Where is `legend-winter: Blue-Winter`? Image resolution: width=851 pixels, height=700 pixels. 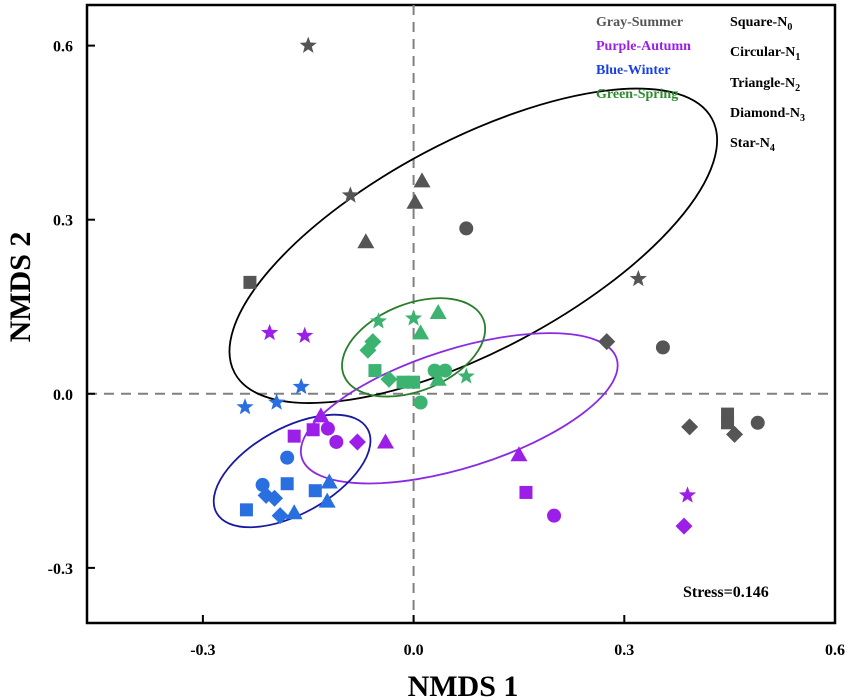
legend-winter: Blue-Winter is located at coordinates (633, 70).